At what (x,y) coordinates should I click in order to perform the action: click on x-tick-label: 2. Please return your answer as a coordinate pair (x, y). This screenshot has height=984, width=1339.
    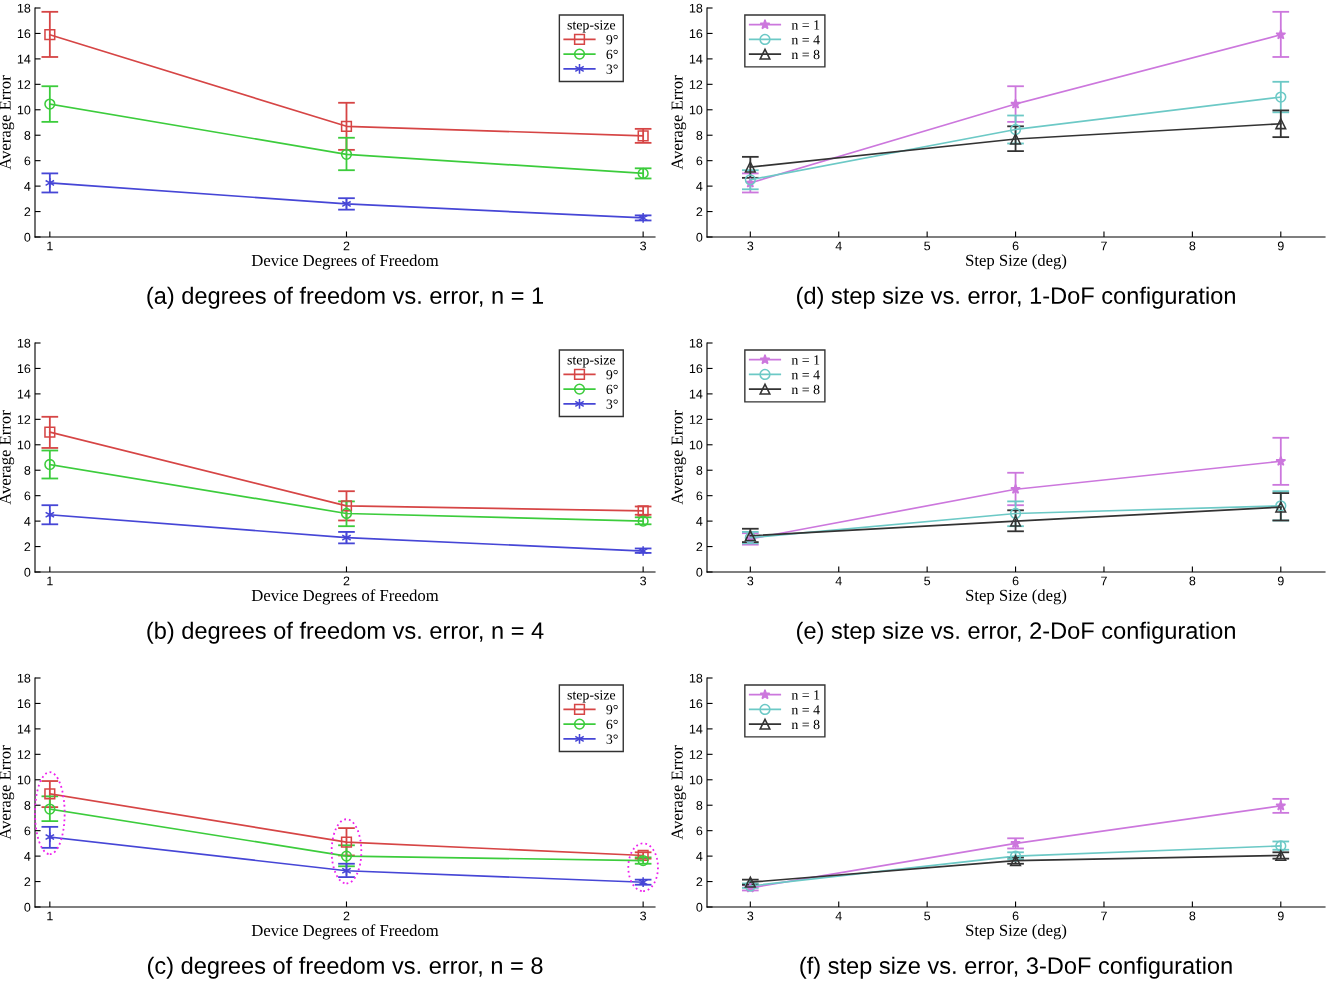
    Looking at the image, I should click on (346, 246).